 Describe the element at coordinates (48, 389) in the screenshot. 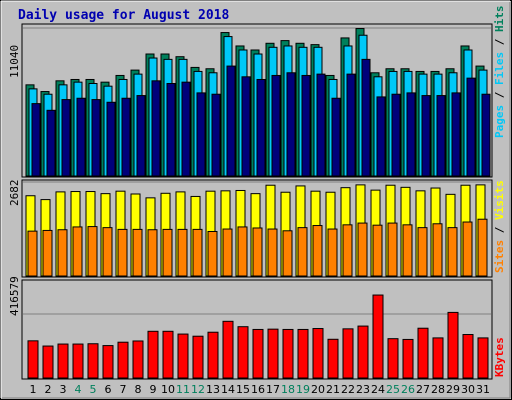

I see `day-label-2: 2` at that location.